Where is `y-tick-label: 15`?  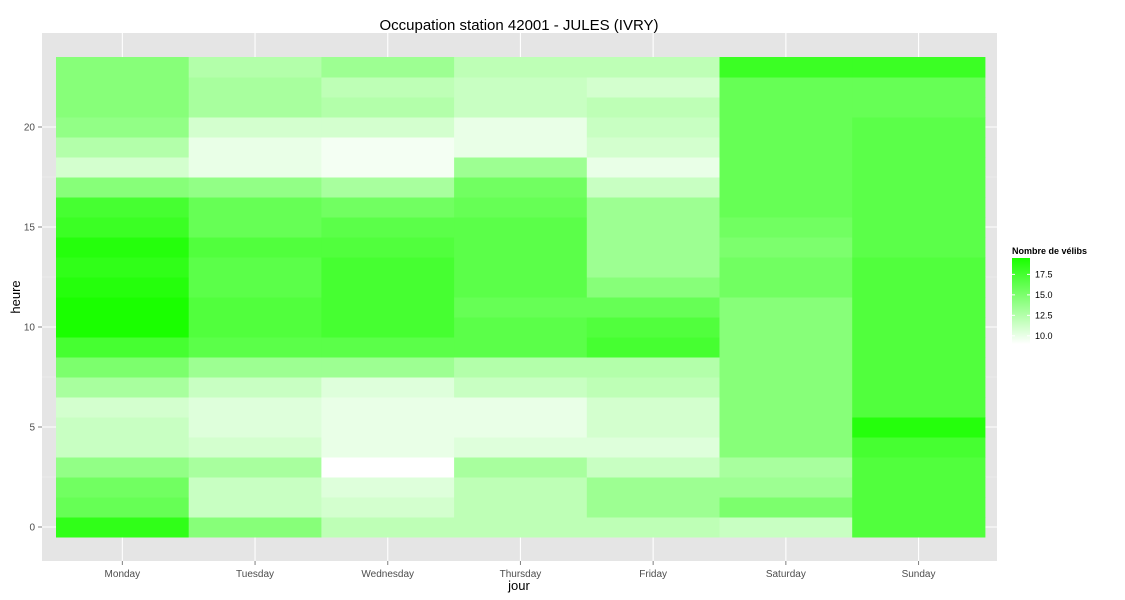 y-tick-label: 15 is located at coordinates (30, 228).